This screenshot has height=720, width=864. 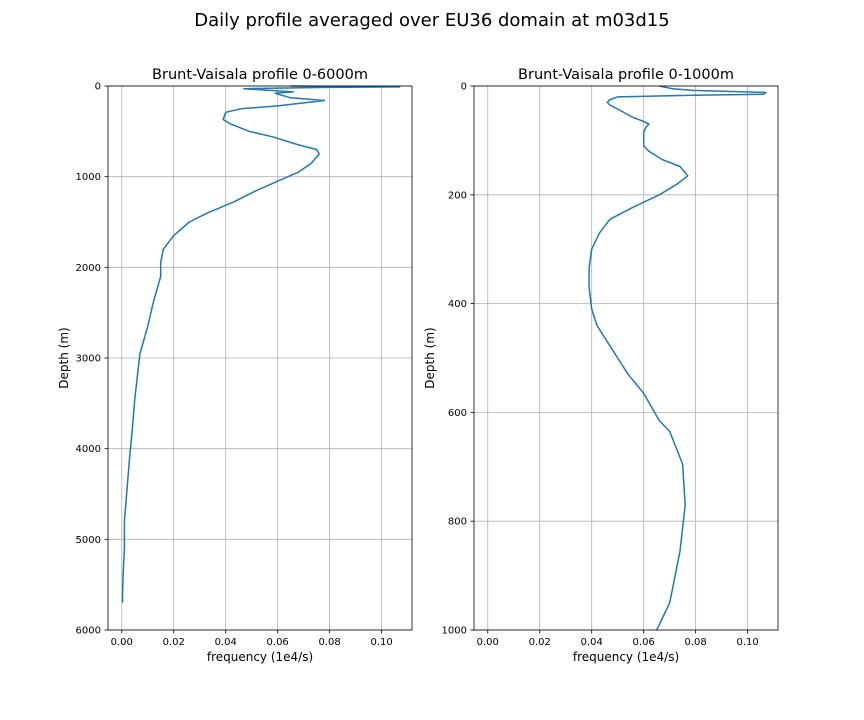 I want to click on plot1-y-tick-label: 4000, so click(x=88, y=449).